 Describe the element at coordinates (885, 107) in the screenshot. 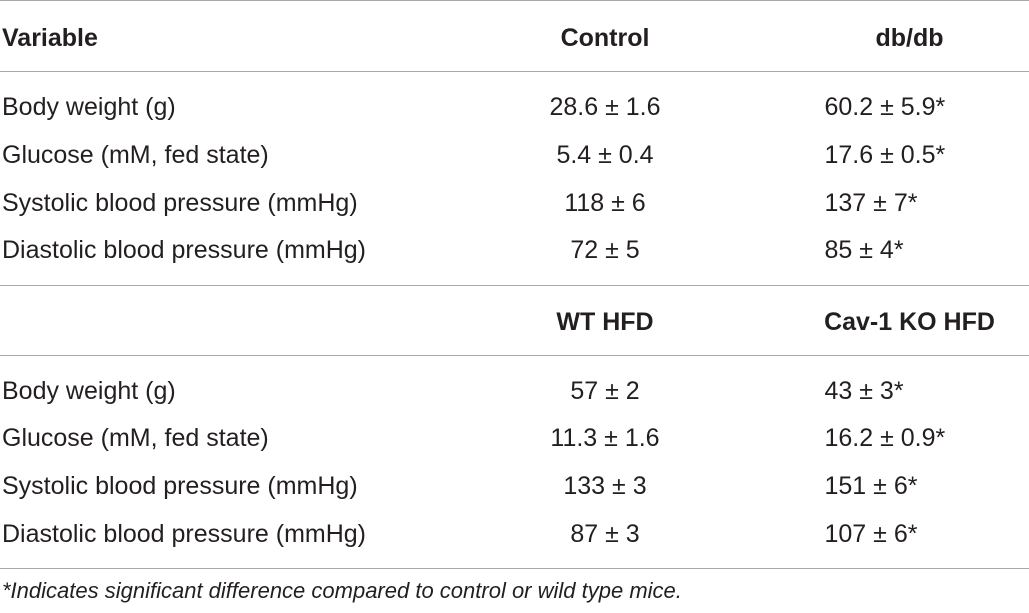

I see `row-value-dbdb: 60.2 ± 5.9*` at that location.